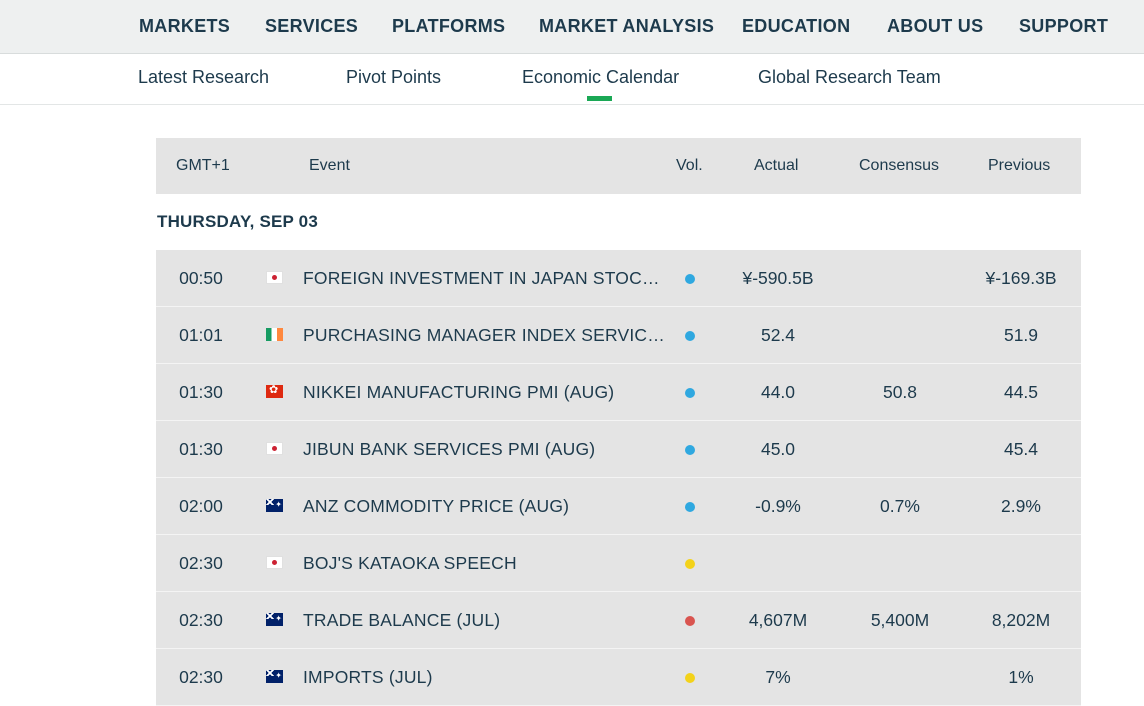 This screenshot has height=706, width=1144. What do you see at coordinates (201, 506) in the screenshot?
I see `event-time: 02:00` at bounding box center [201, 506].